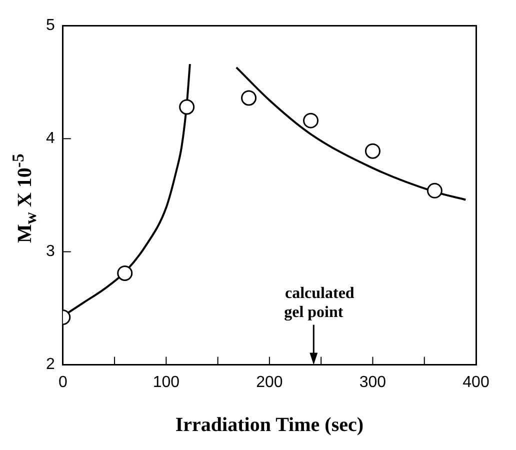 This screenshot has width=516, height=450. I want to click on y-tick-label: 3, so click(50, 251).